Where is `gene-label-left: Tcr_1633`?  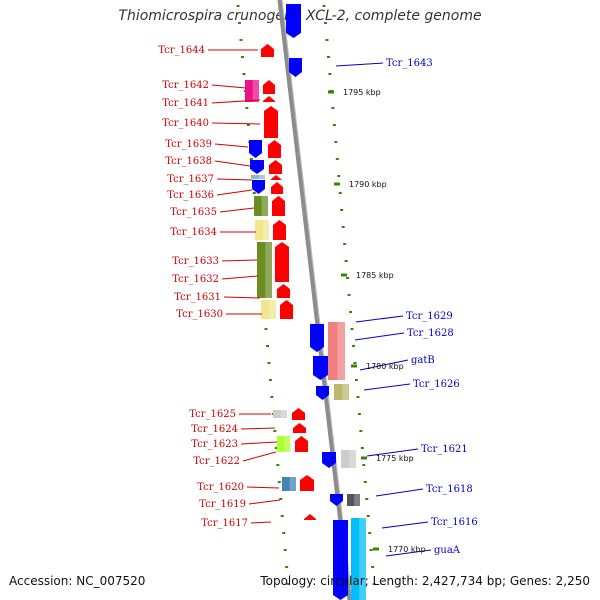 gene-label-left: Tcr_1633 is located at coordinates (195, 261).